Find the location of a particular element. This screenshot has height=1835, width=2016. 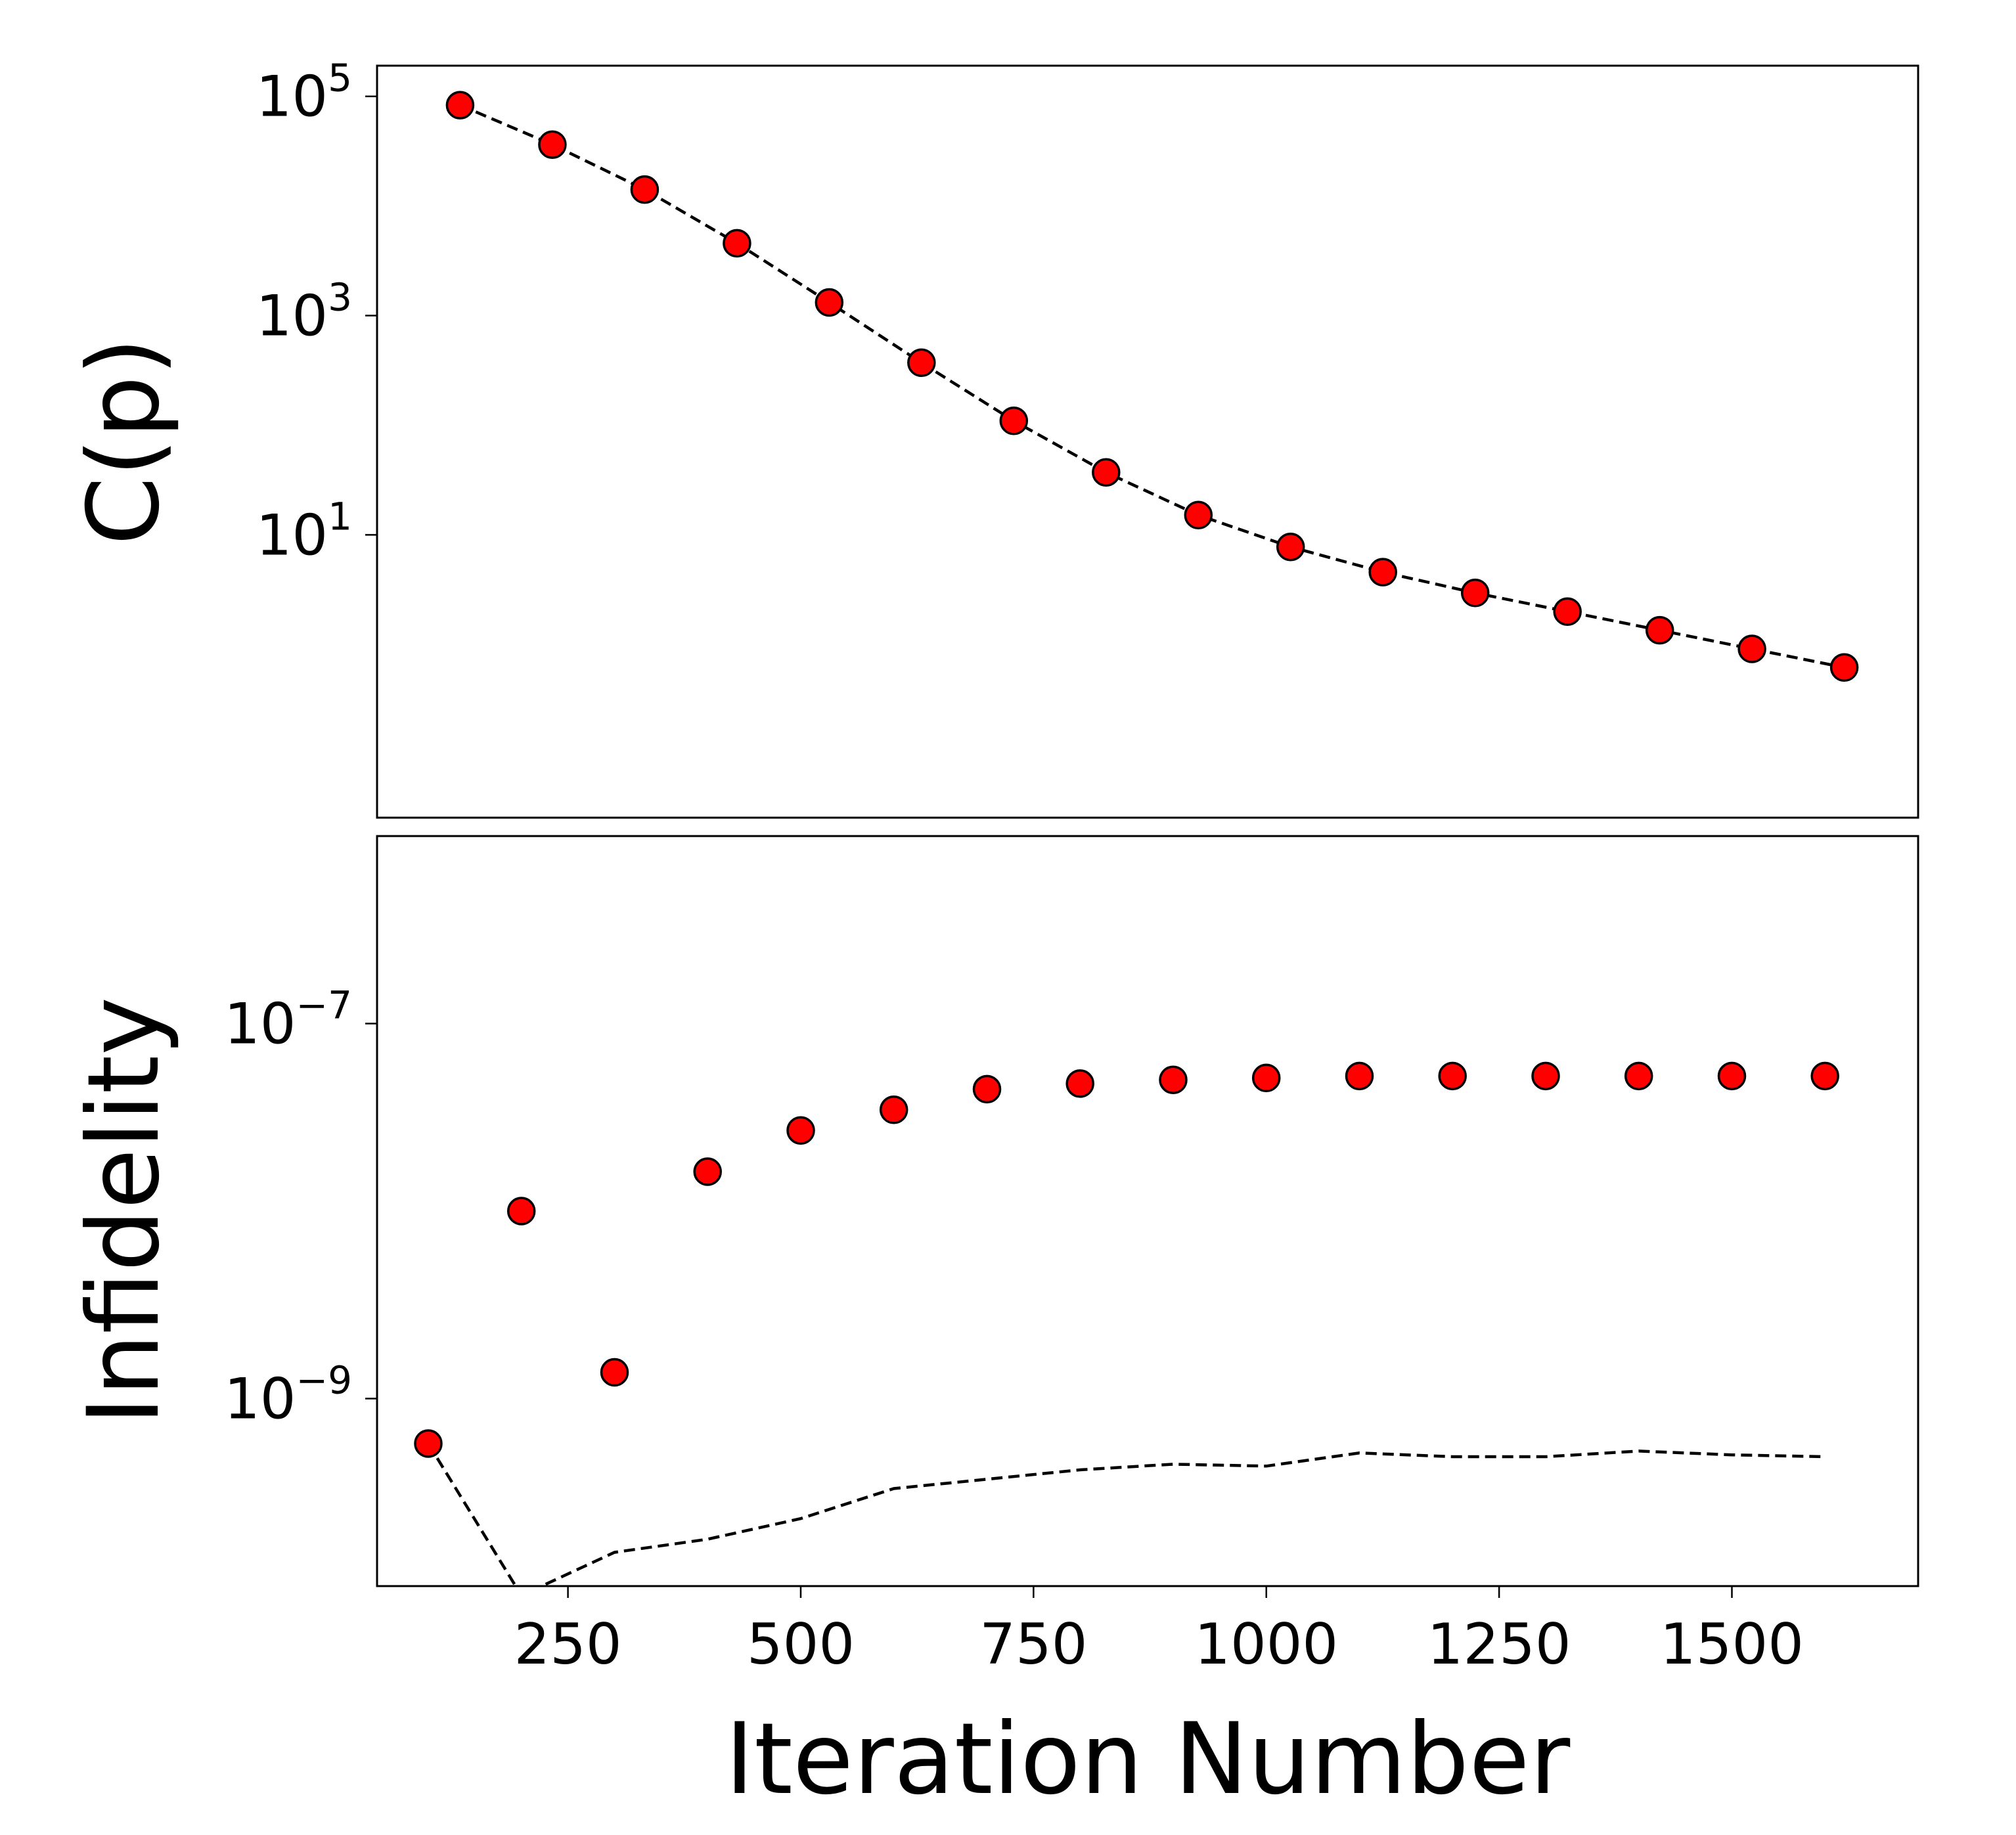

bottom-x-axis-ticks: 250 500 750 1000 1250 1500 is located at coordinates (1159, 1631).